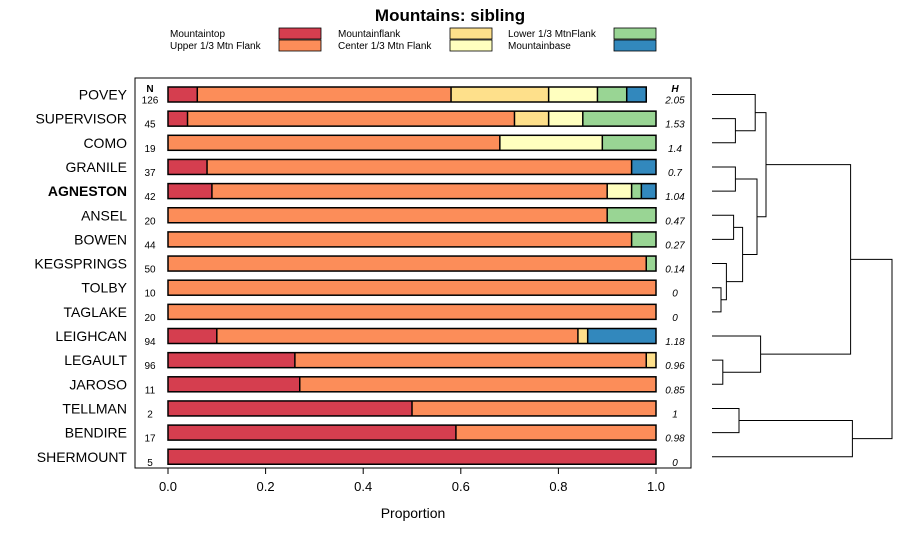  Describe the element at coordinates (300, 45) in the screenshot. I see `legend-swatch-upper-1-3-mtn-flank` at that location.